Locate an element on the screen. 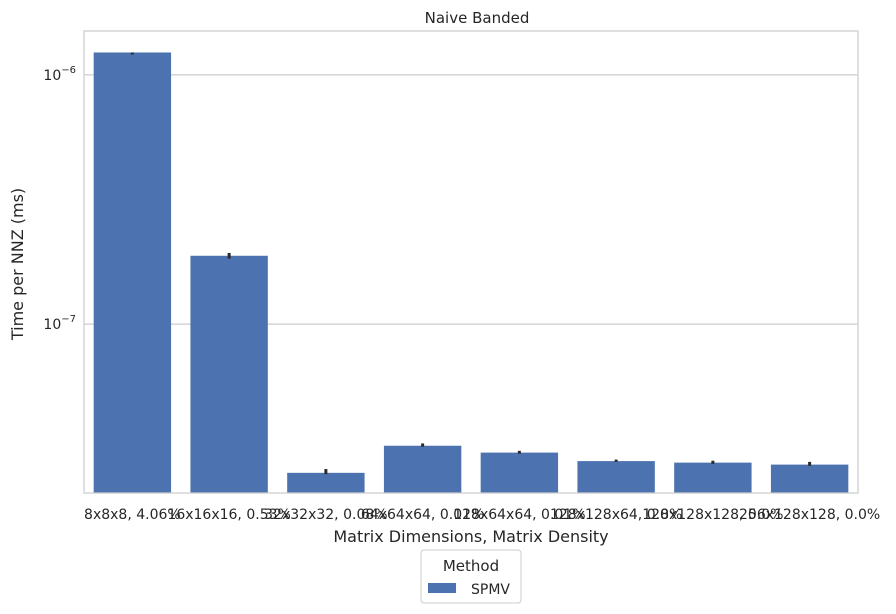 Image resolution: width=896 pixels, height=614 pixels. legend: Method SPMV is located at coordinates (471, 576).